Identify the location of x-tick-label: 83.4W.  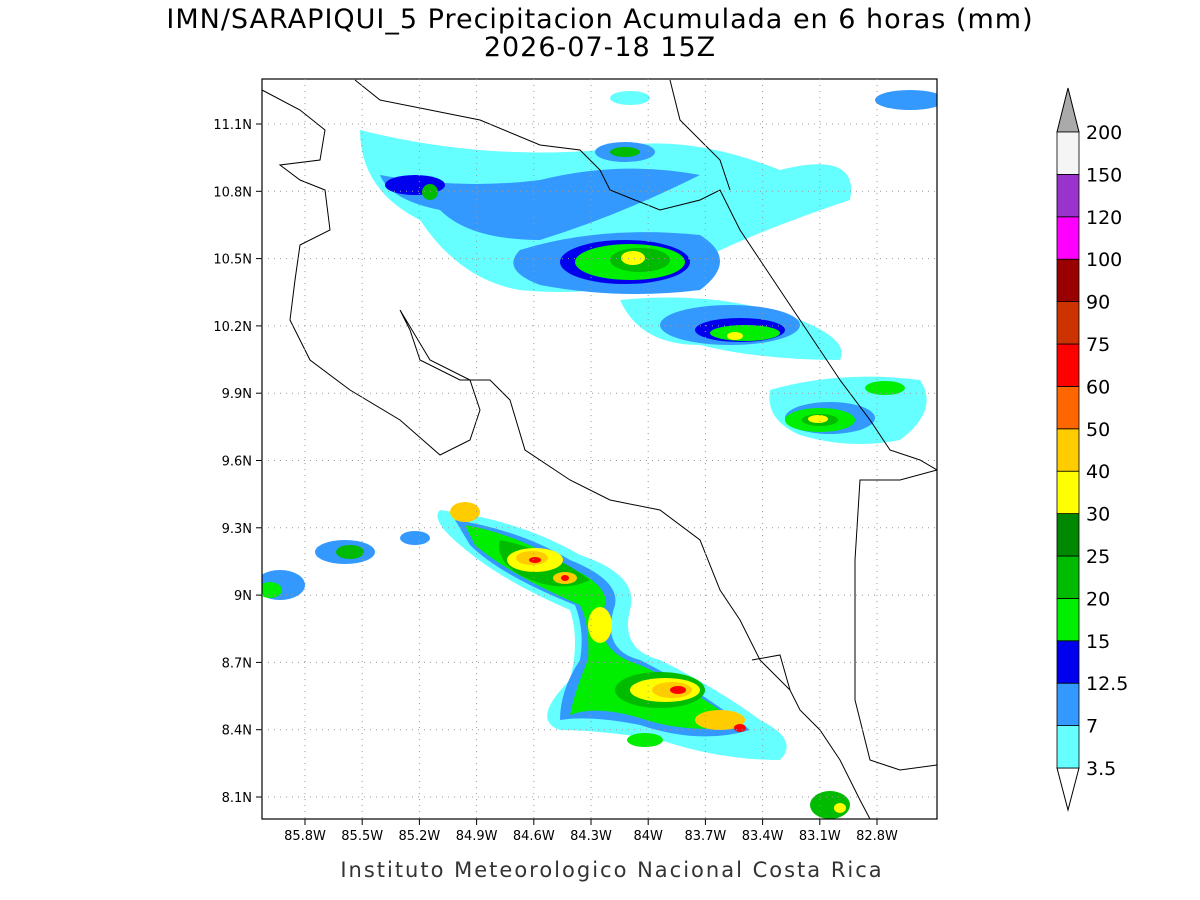
(763, 836).